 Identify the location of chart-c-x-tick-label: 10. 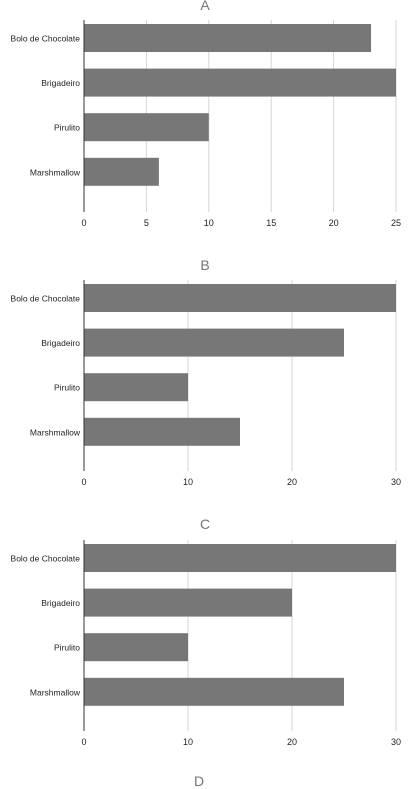
(188, 742).